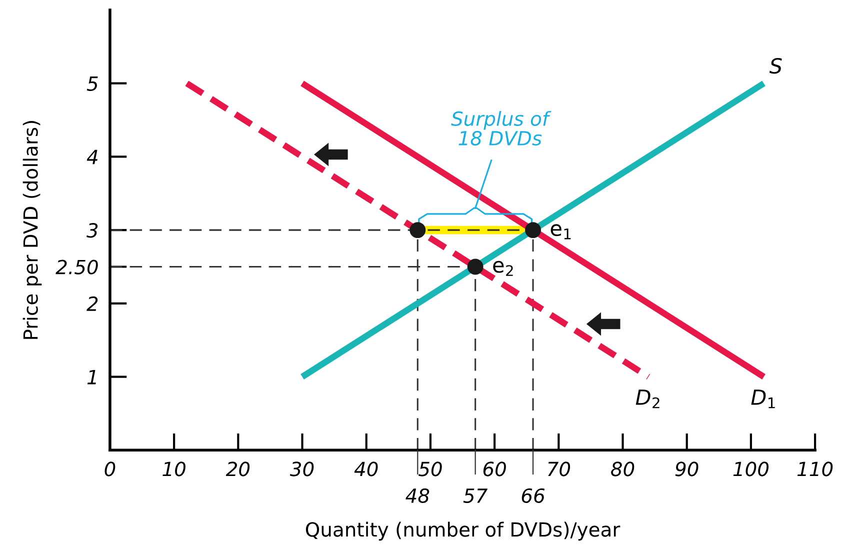 The image size is (842, 545). Describe the element at coordinates (91, 377) in the screenshot. I see `y-tick-label: 1` at that location.